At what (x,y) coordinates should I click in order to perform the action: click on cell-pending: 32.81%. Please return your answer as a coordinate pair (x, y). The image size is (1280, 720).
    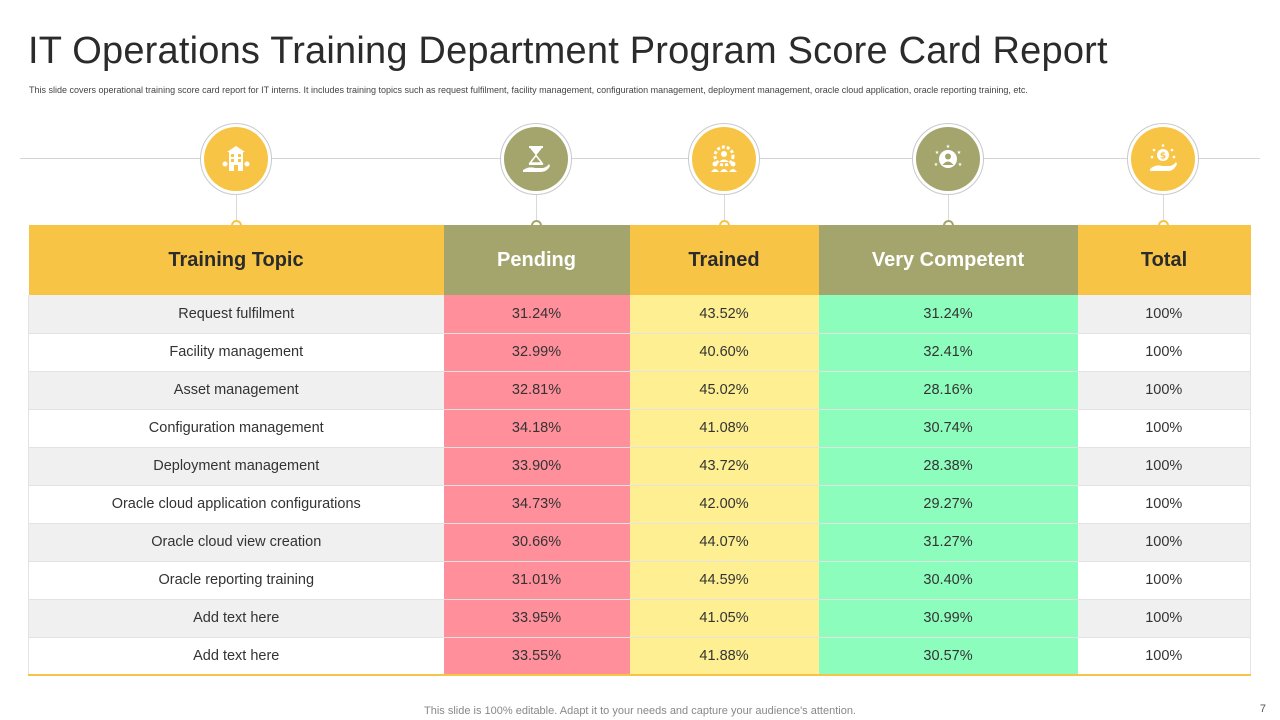
    Looking at the image, I should click on (536, 390).